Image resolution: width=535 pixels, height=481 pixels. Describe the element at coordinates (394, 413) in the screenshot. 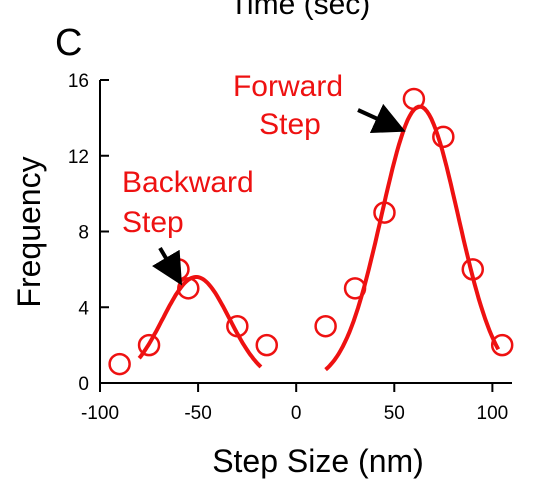

I see `x-tick-label: 50` at that location.